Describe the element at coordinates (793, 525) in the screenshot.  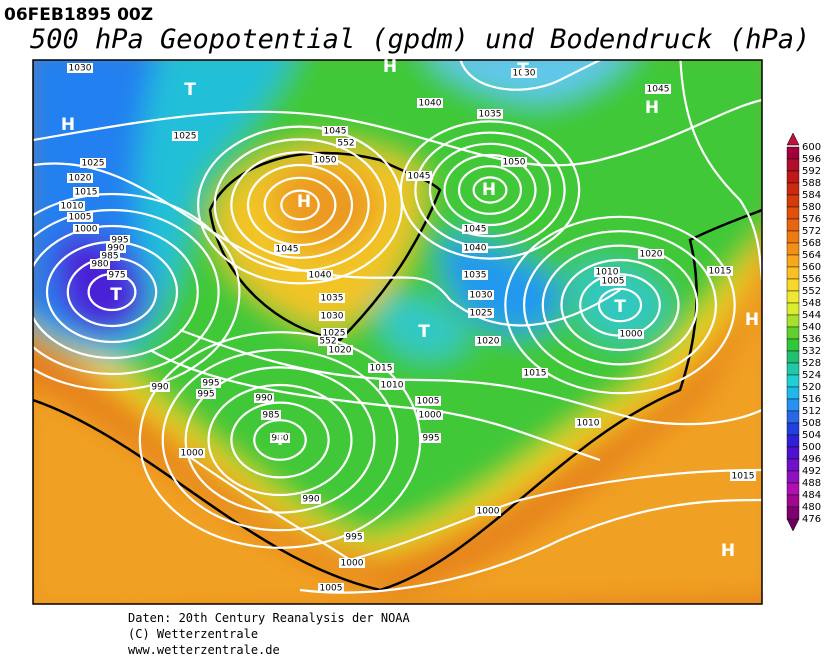
I see `colorbar-cap` at that location.